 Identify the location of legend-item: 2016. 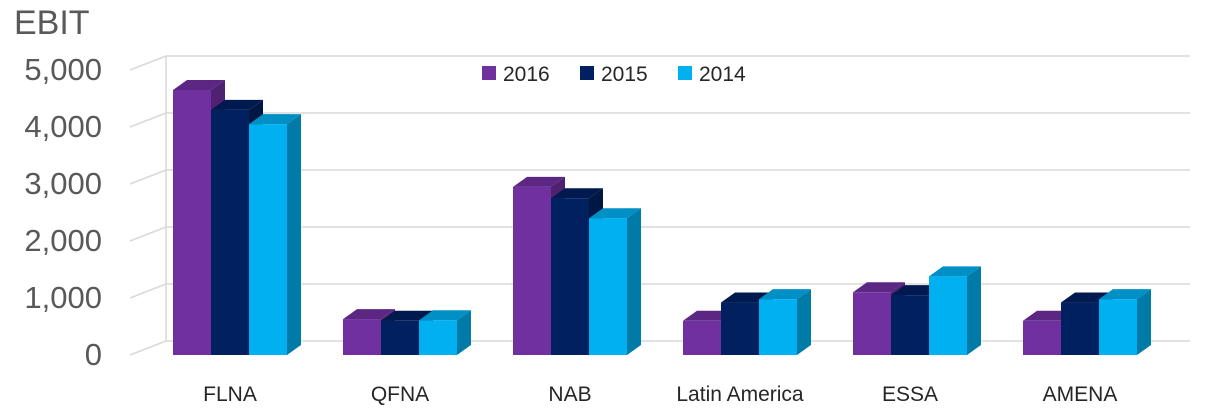
(516, 74).